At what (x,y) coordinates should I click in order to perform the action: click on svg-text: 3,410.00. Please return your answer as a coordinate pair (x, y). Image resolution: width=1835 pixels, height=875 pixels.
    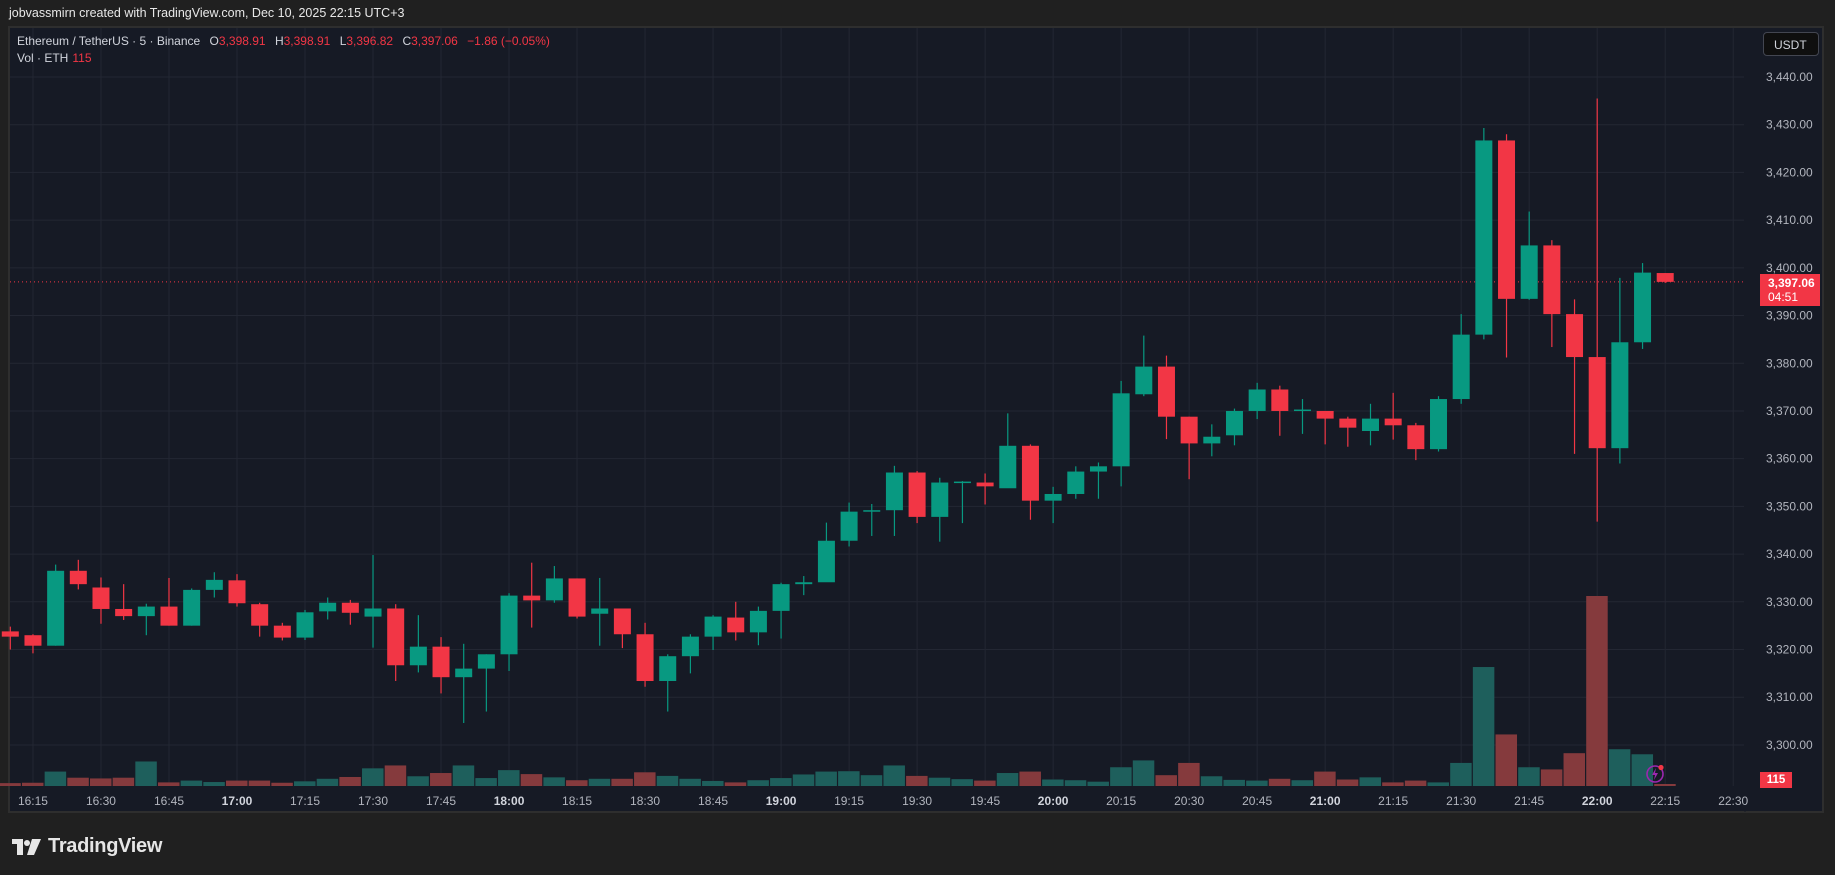
    Looking at the image, I should click on (1789, 220).